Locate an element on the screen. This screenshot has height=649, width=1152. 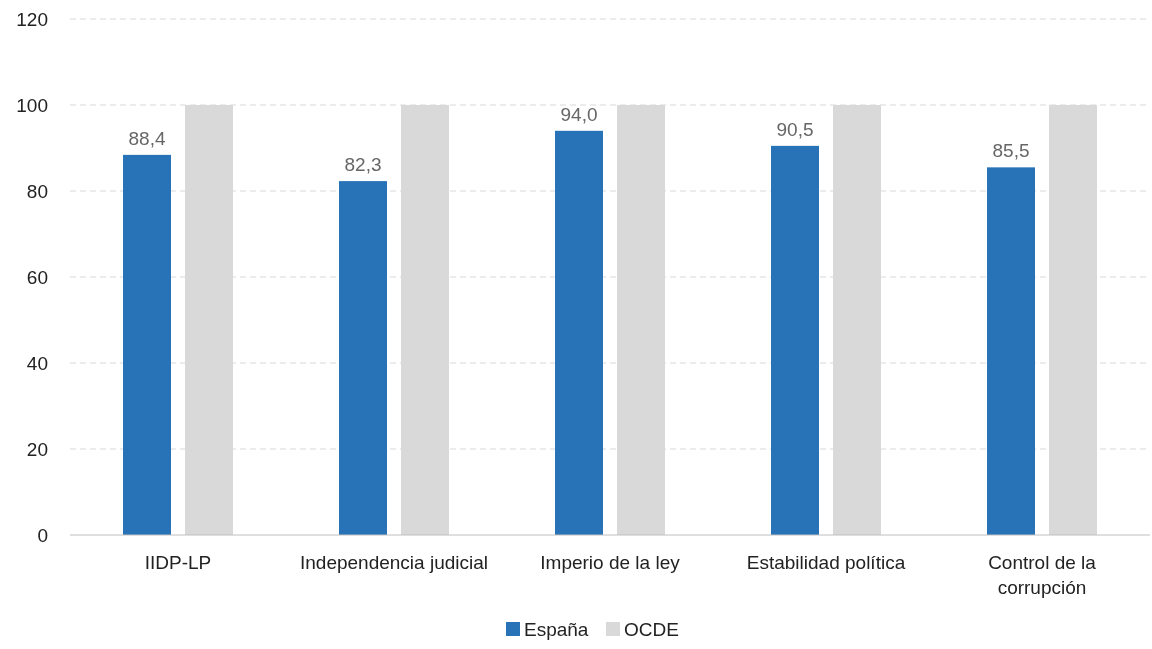
y-tick-label: 40 is located at coordinates (37, 363).